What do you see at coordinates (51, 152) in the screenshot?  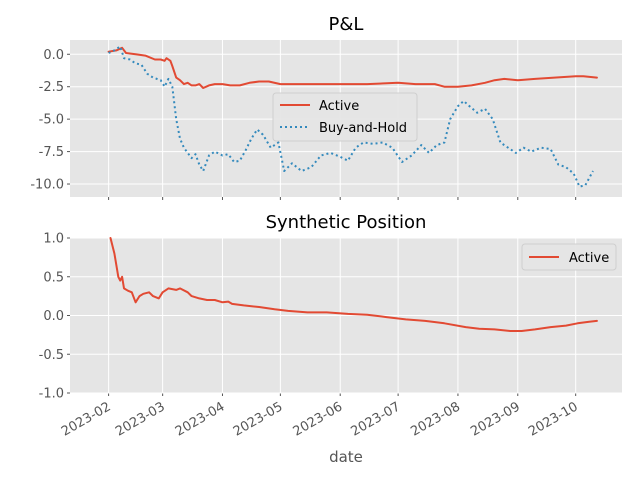 I see `pnl-ytick-label-3: -7.5` at bounding box center [51, 152].